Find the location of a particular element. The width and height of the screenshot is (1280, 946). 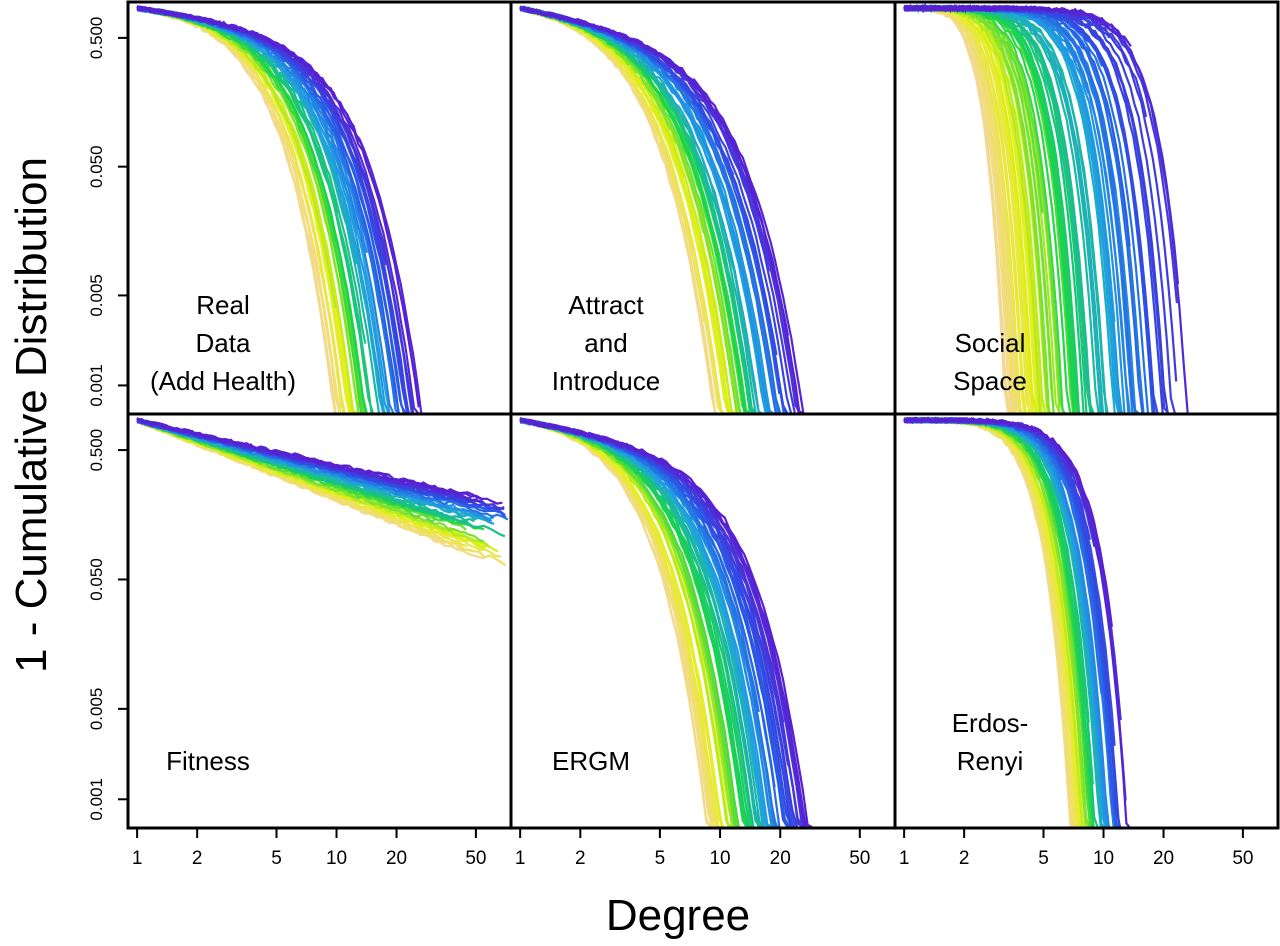

panel-label: Real is located at coordinates (222, 305).